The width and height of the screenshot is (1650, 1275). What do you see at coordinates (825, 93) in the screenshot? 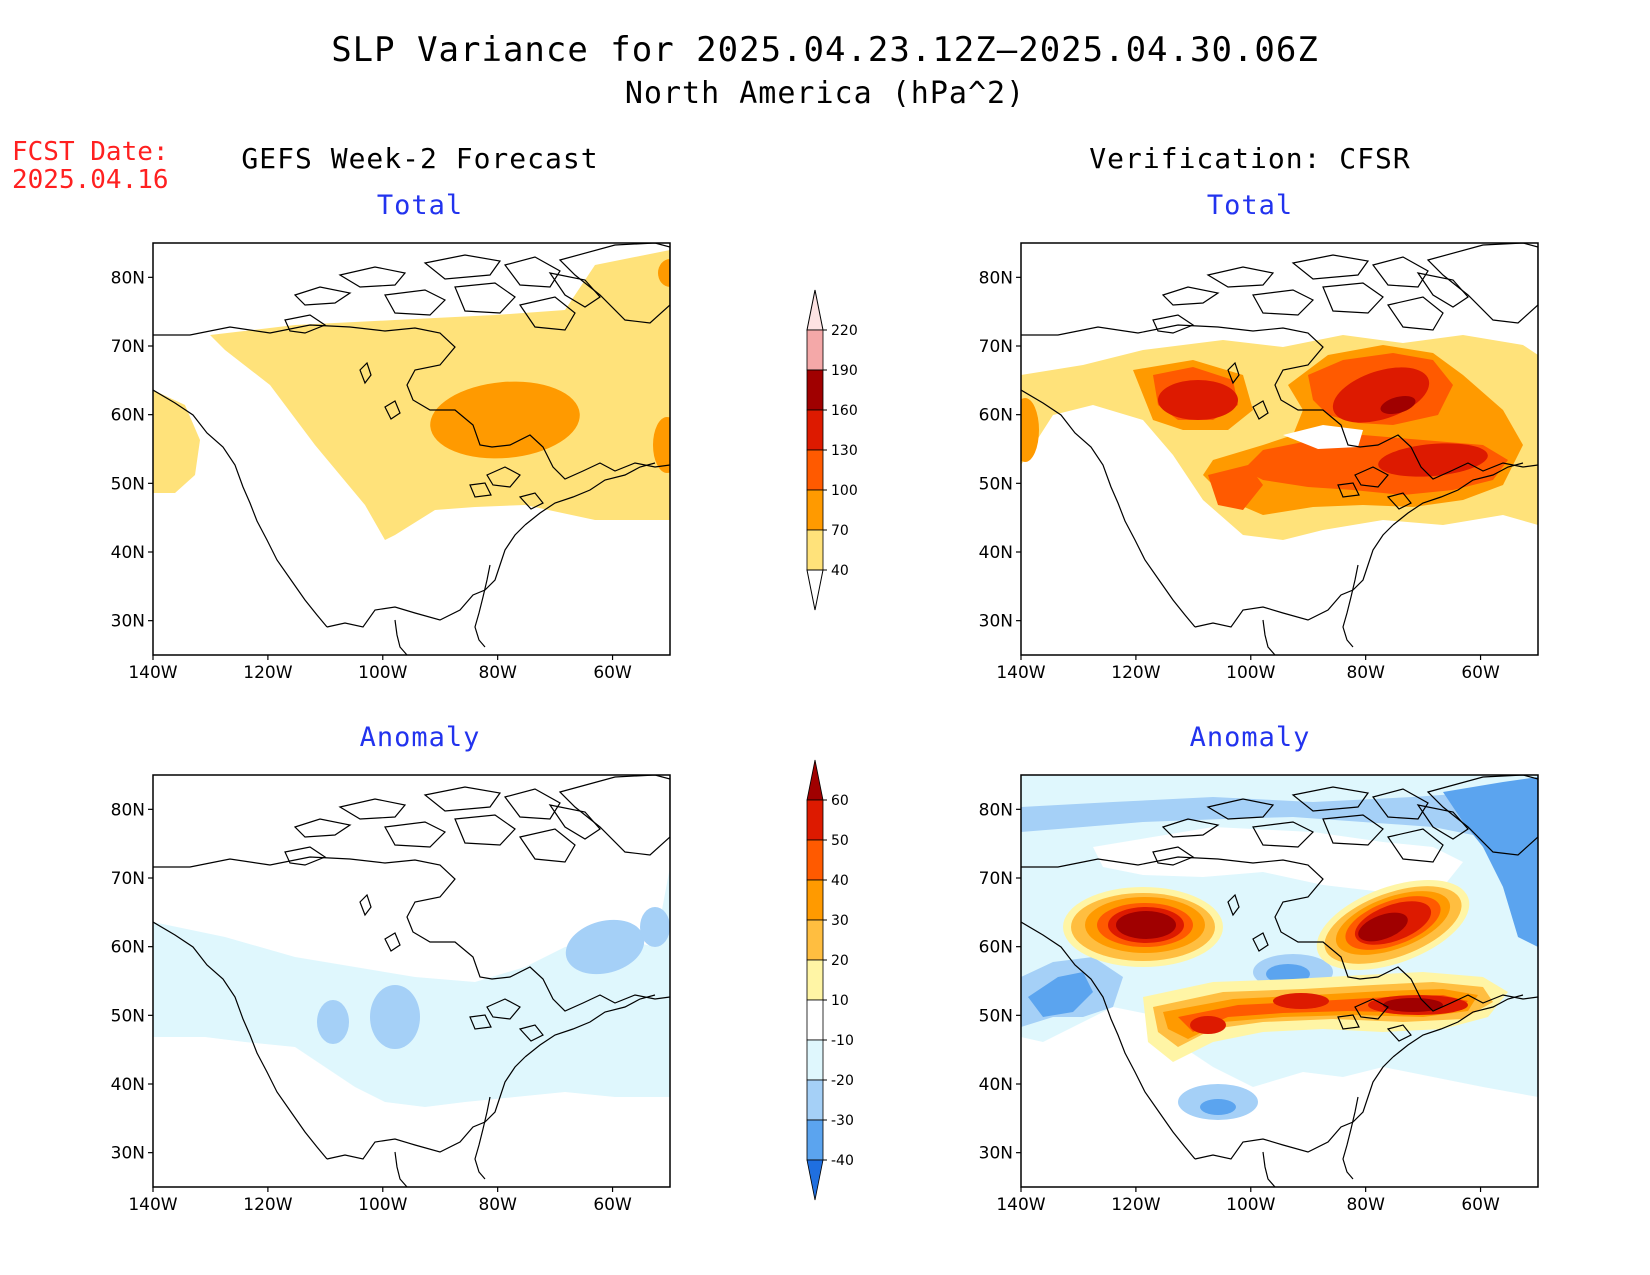
I see `chart-subtitle: North America (hPa^2)` at bounding box center [825, 93].